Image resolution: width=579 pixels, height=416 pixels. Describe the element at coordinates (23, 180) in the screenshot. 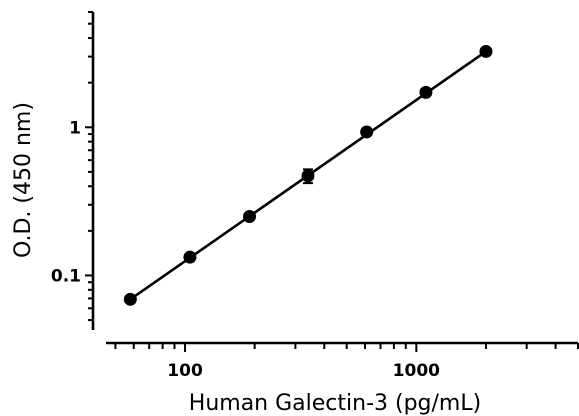

I see `y-axis-title: O.D. (450 nm)` at that location.